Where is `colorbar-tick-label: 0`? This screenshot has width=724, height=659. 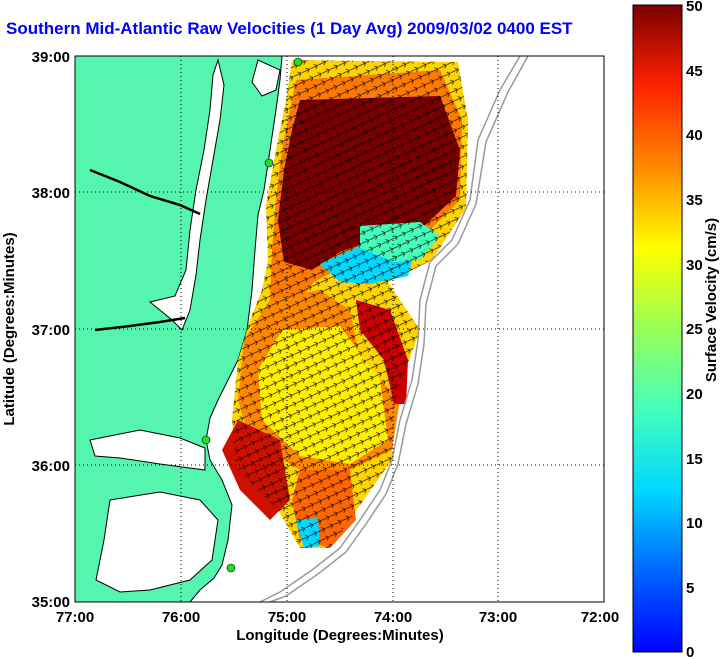 colorbar-tick-label: 0 is located at coordinates (690, 651).